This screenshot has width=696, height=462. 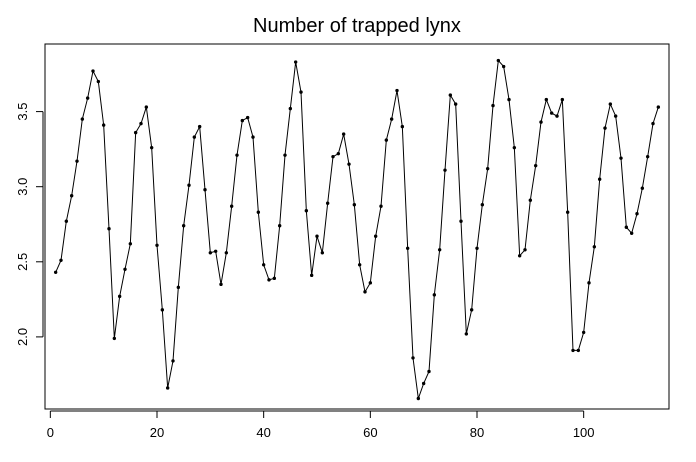 I want to click on x-tick-label: 60, so click(x=370, y=432).